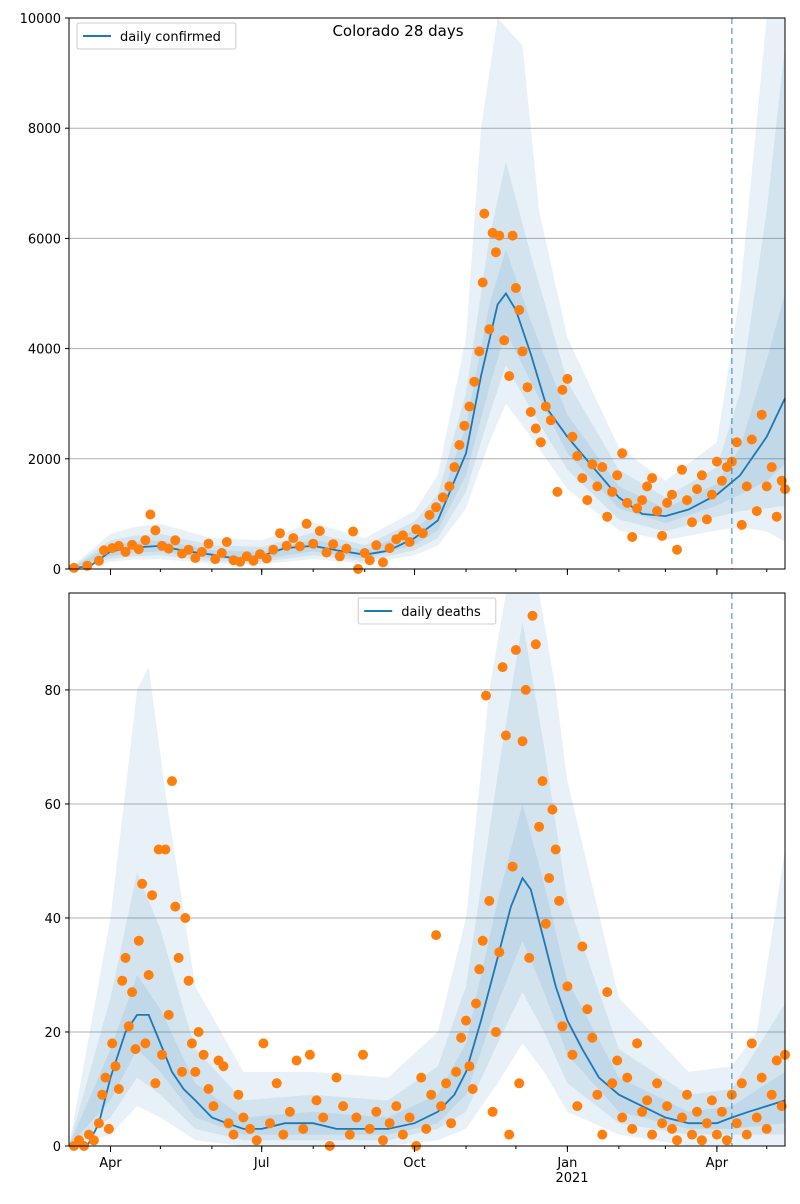 This screenshot has height=1204, width=800. Describe the element at coordinates (427, 611) in the screenshot. I see `legend: daily deaths` at that location.